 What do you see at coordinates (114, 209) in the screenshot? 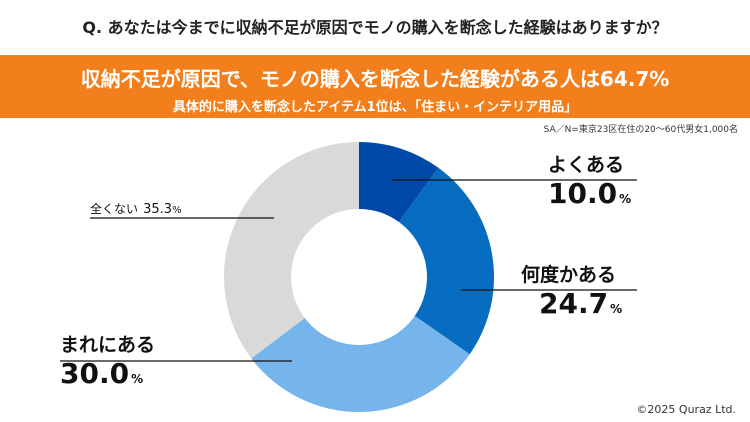
I see `category-label: 全くない` at bounding box center [114, 209].